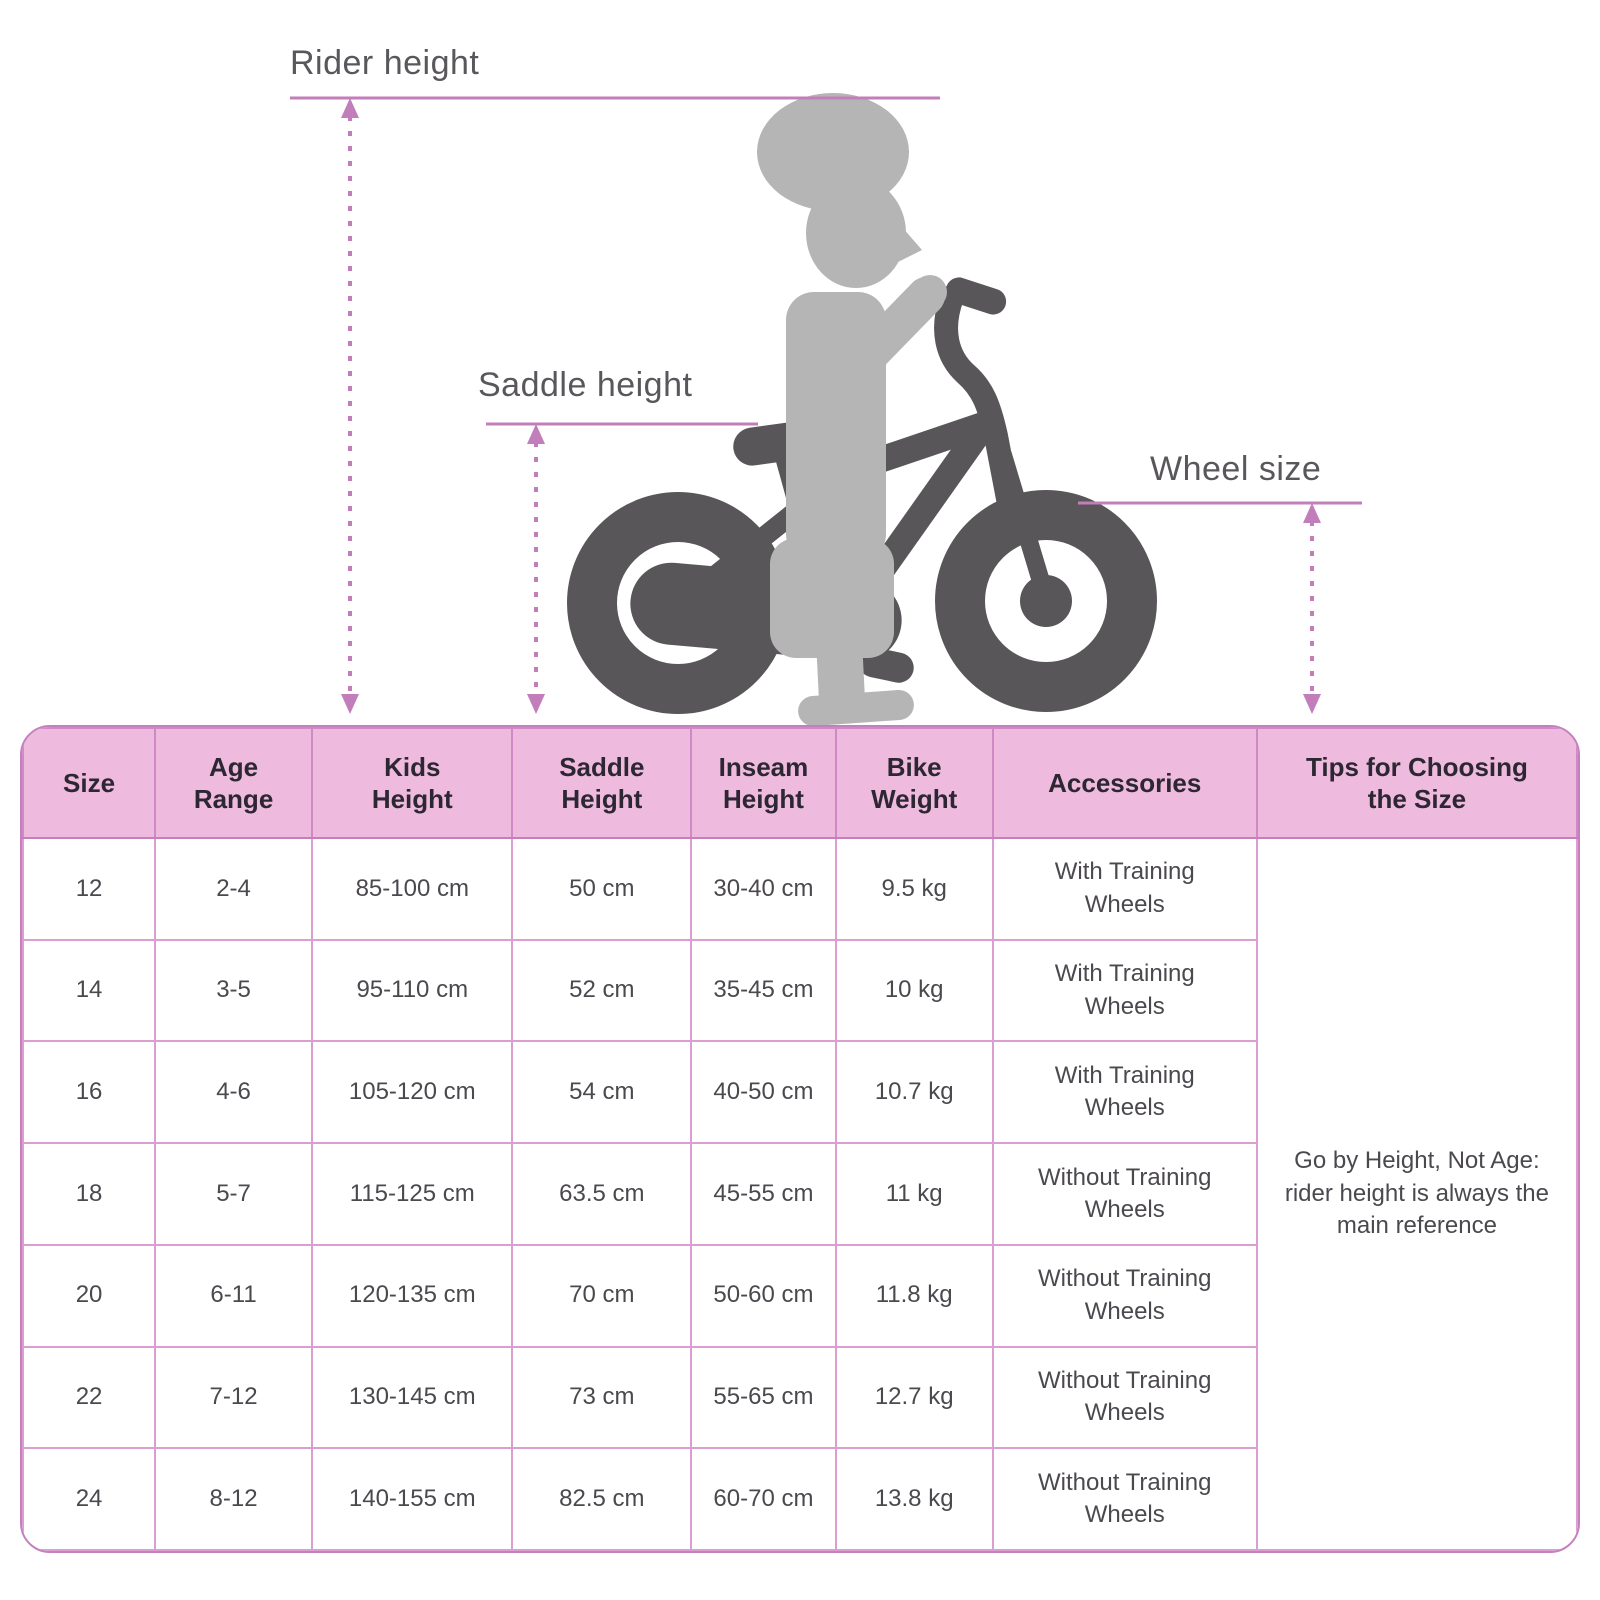 The height and width of the screenshot is (1600, 1600). I want to click on saddle-height-cell: 52 cm, so click(602, 990).